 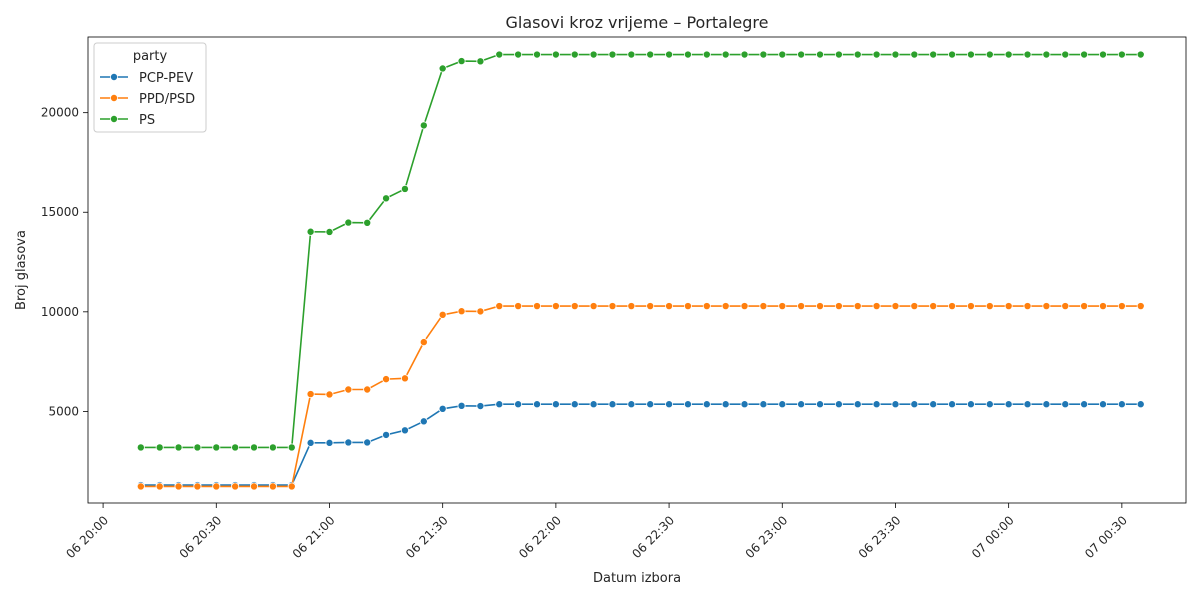 I want to click on x-axis-label: Datum izbora, so click(x=637, y=578).